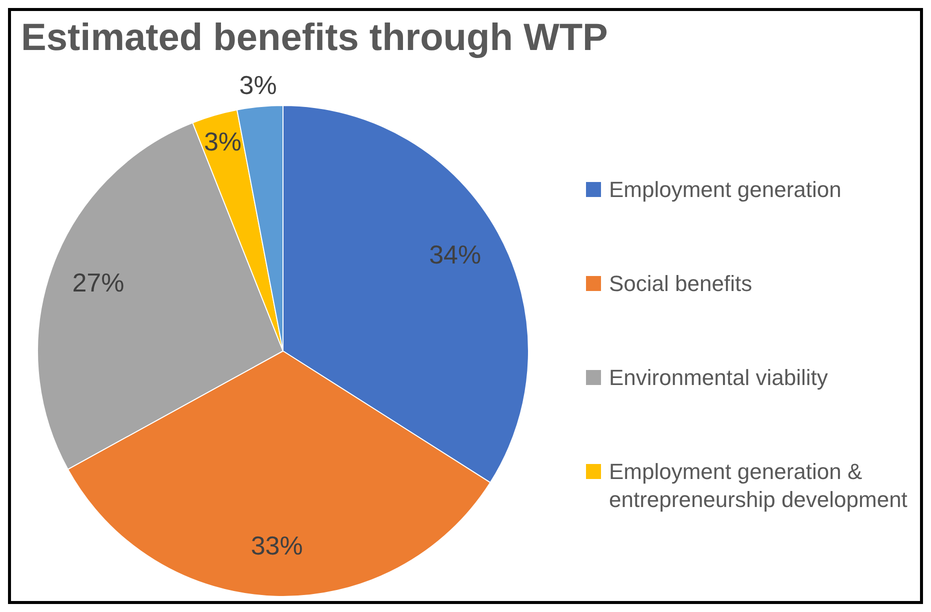 The width and height of the screenshot is (931, 612). What do you see at coordinates (680, 284) in the screenshot?
I see `legend-label: Social benefits` at bounding box center [680, 284].